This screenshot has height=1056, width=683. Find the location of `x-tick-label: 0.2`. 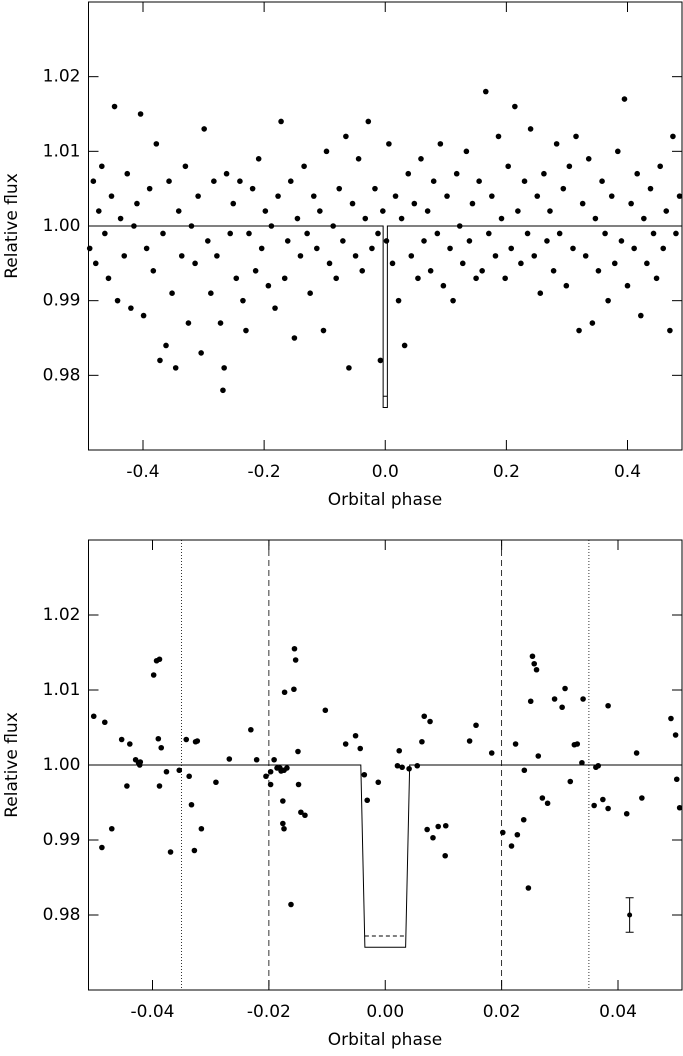

x-tick-label: 0.2 is located at coordinates (506, 472).